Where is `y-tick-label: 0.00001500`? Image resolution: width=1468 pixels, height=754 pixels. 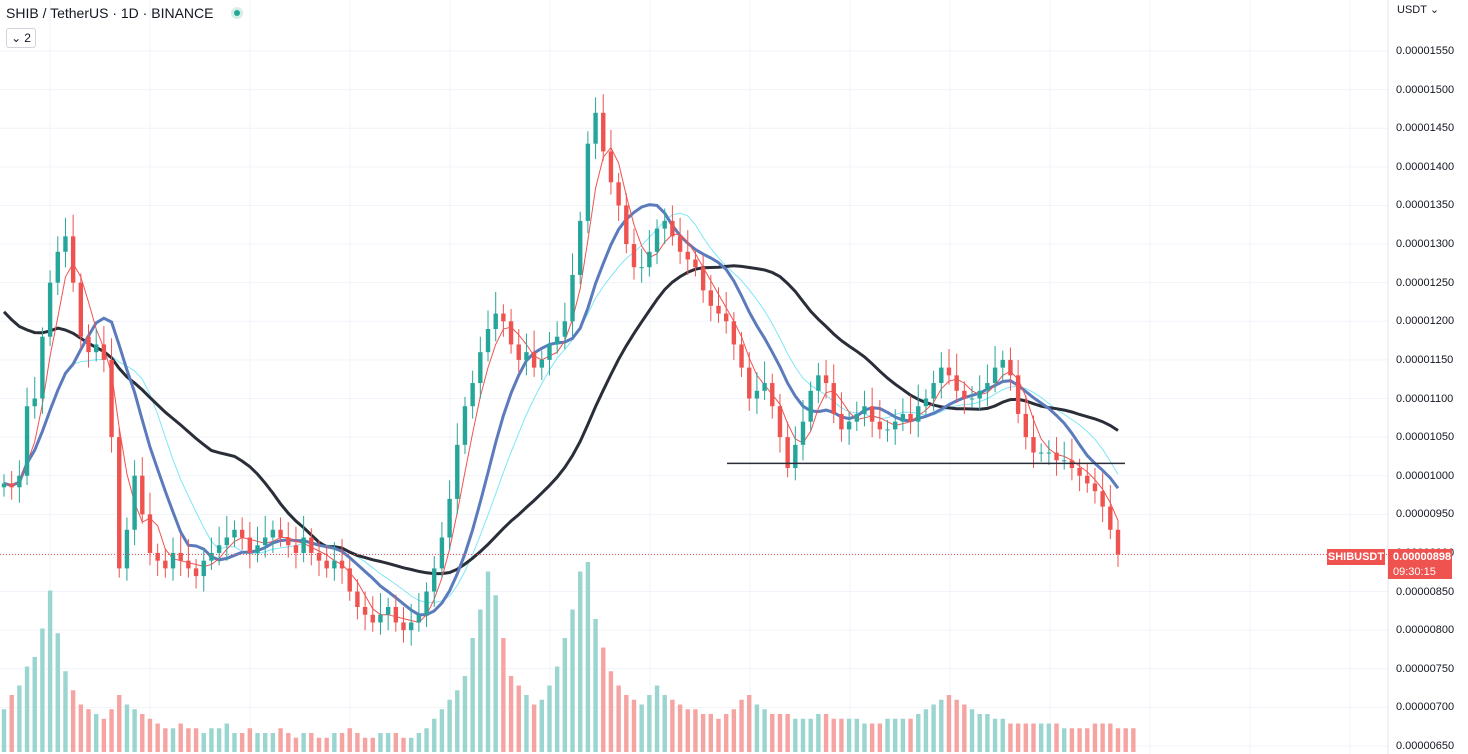 y-tick-label: 0.00001500 is located at coordinates (1425, 89).